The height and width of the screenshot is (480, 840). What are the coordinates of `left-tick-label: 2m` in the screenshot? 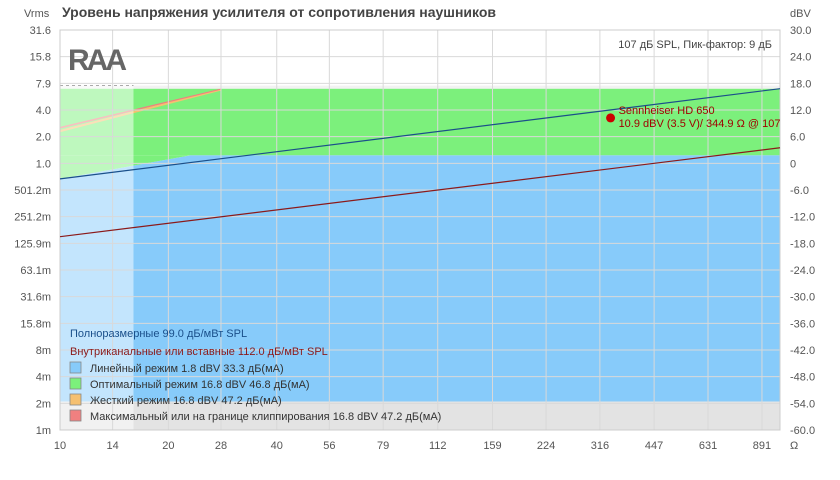 It's located at (43, 404).